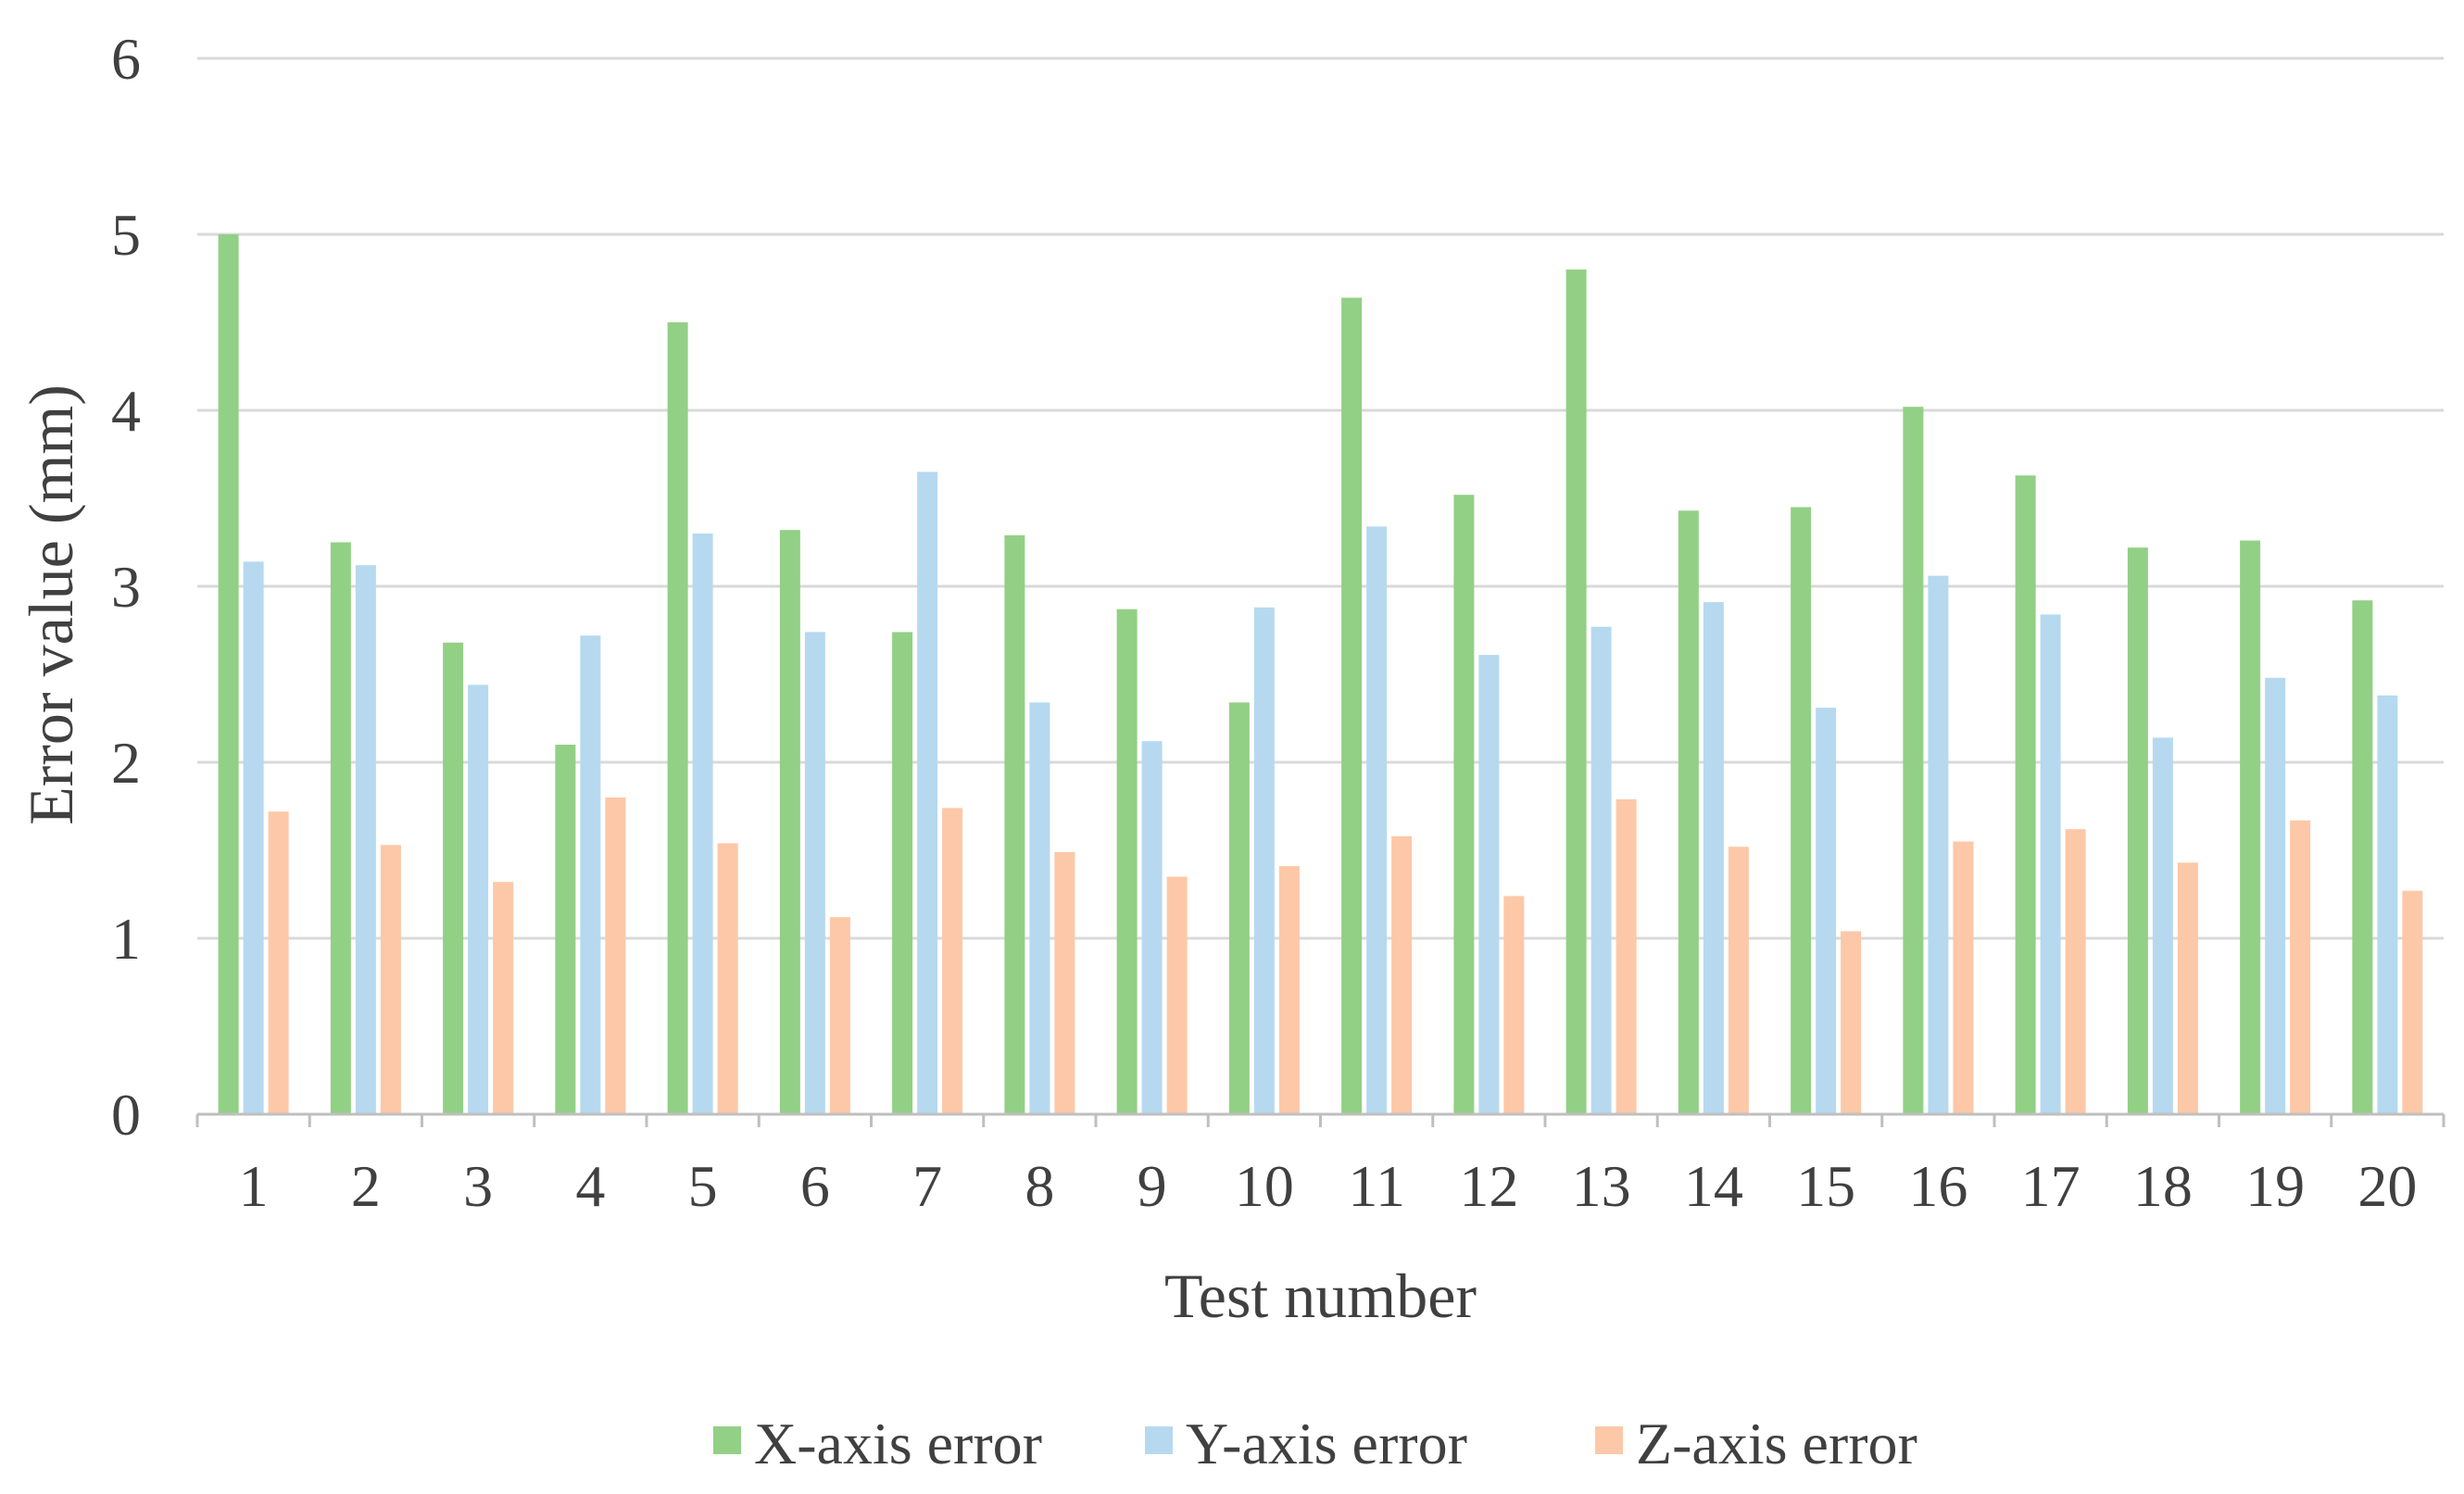  Describe the element at coordinates (1320, 1296) in the screenshot. I see `x-axis-title: Test number` at that location.